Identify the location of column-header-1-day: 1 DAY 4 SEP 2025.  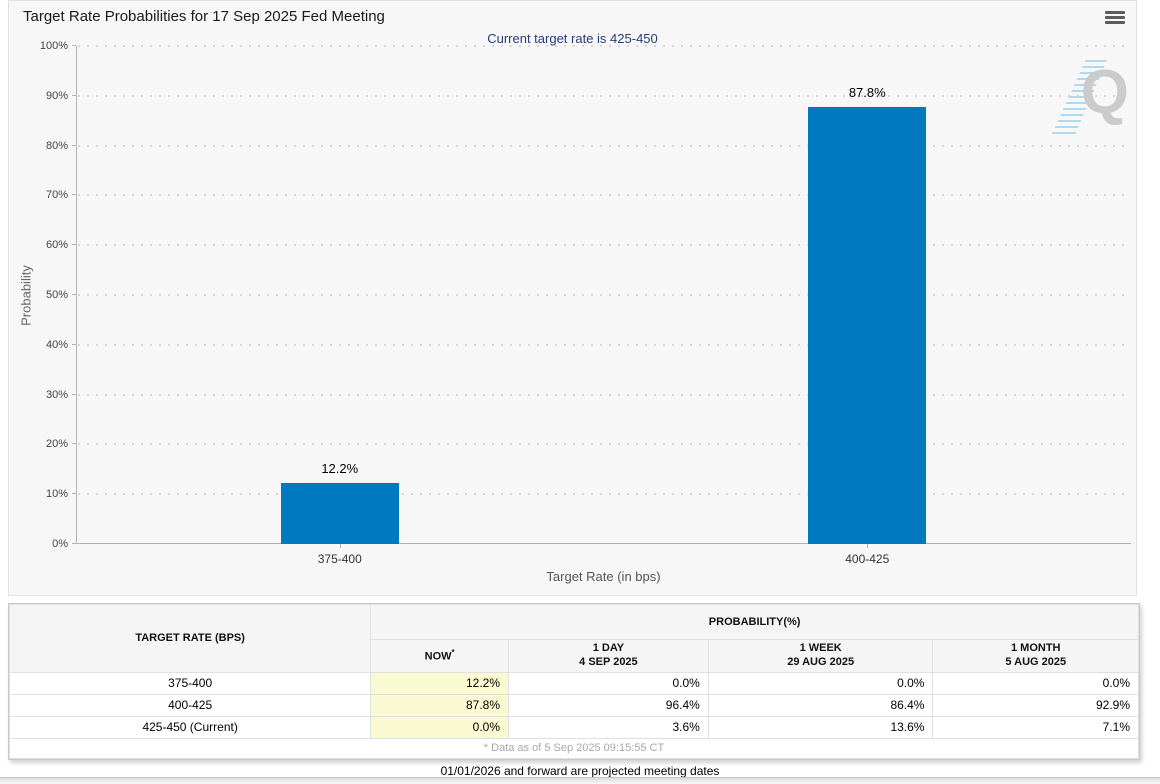
(608, 656).